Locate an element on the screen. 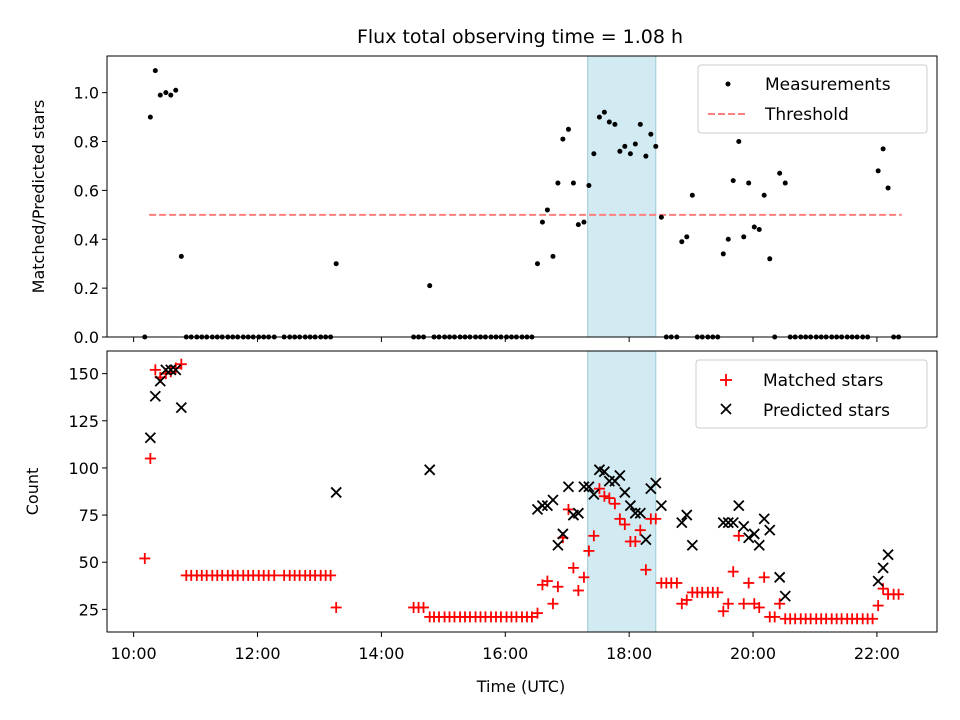 The height and width of the screenshot is (720, 960). top-legend-box is located at coordinates (812, 99).